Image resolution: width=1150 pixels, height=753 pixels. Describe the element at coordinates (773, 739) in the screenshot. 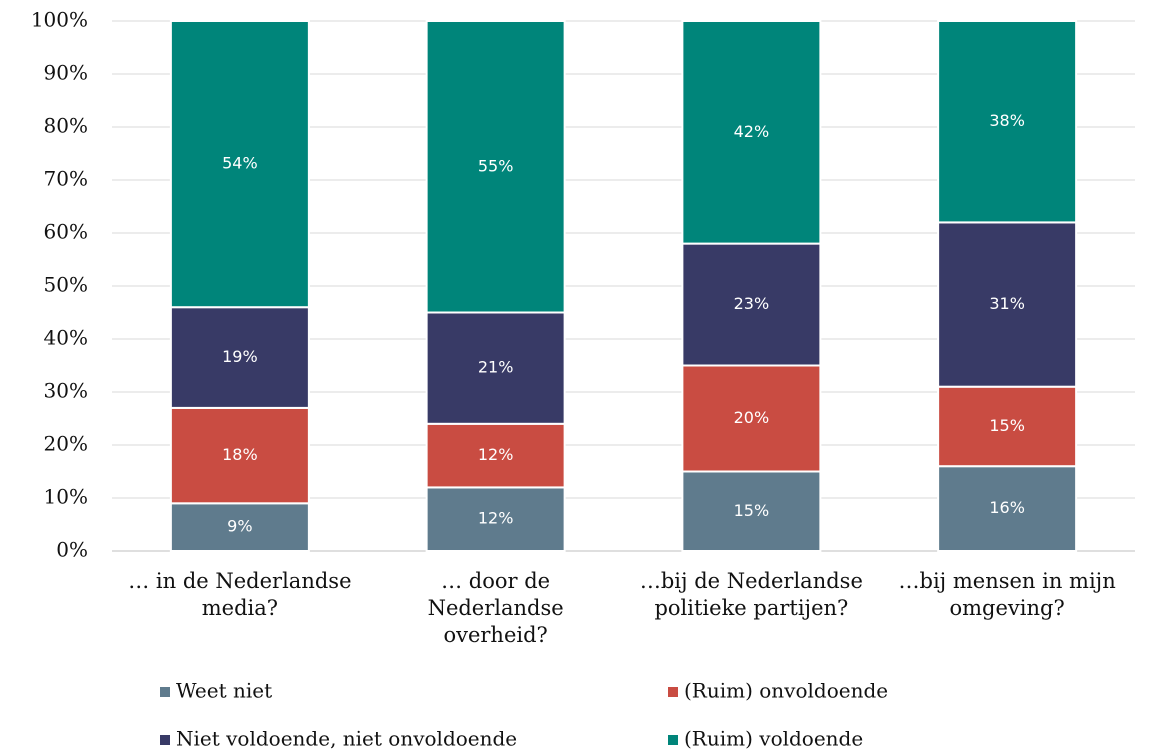

I see `legend-label: (Ruim) voldoende` at that location.